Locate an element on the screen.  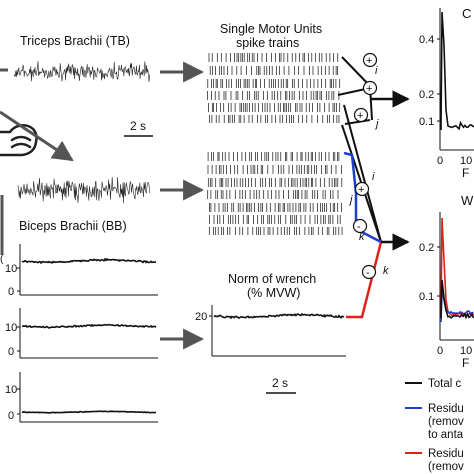
bottom-x-0: 0 is located at coordinates (440, 351).